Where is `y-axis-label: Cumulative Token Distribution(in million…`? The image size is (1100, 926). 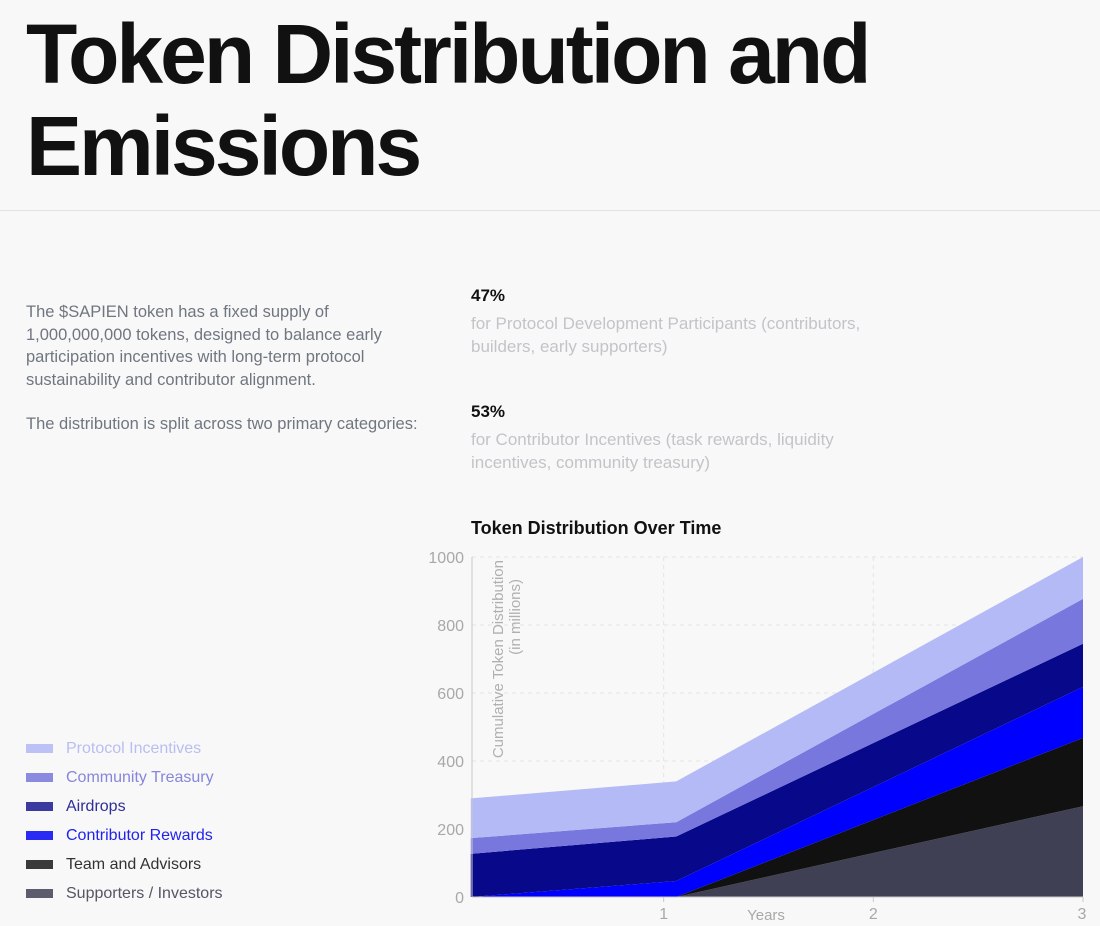 y-axis-label: Cumulative Token Distribution(in million… is located at coordinates (507, 659).